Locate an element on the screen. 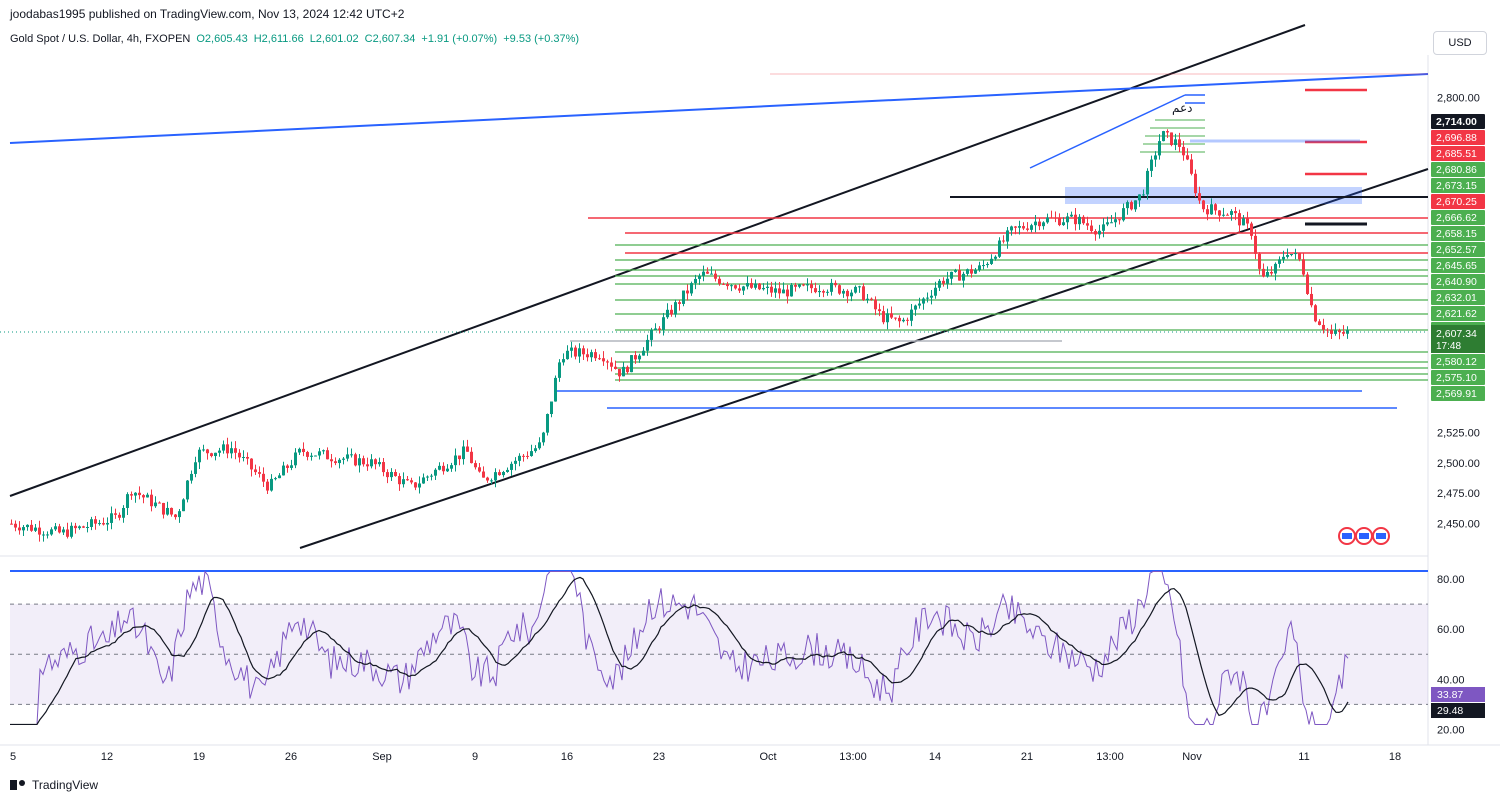  price-label: 2,685.51 is located at coordinates (1456, 154).